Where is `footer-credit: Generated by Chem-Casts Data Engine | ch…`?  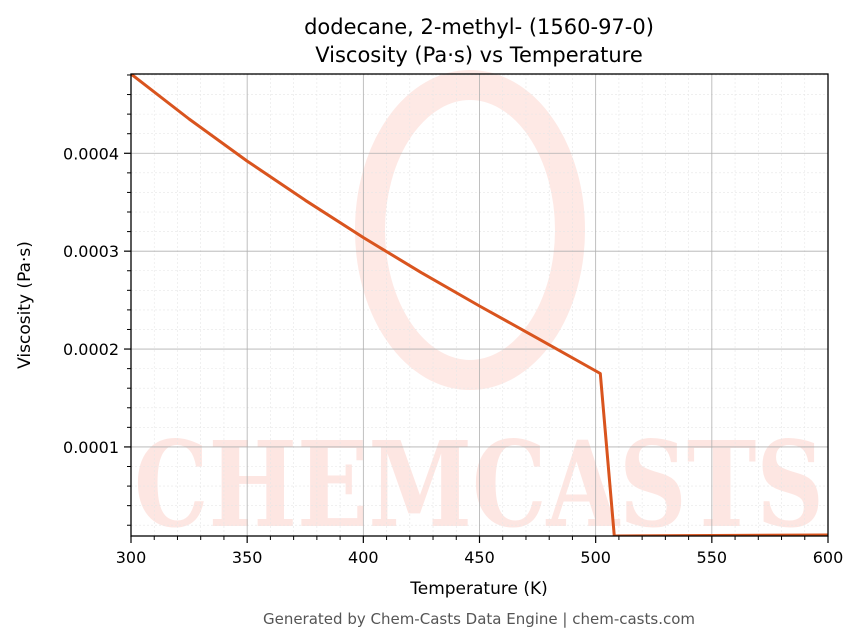
footer-credit: Generated by Chem-Casts Data Engine | ch… is located at coordinates (479, 619).